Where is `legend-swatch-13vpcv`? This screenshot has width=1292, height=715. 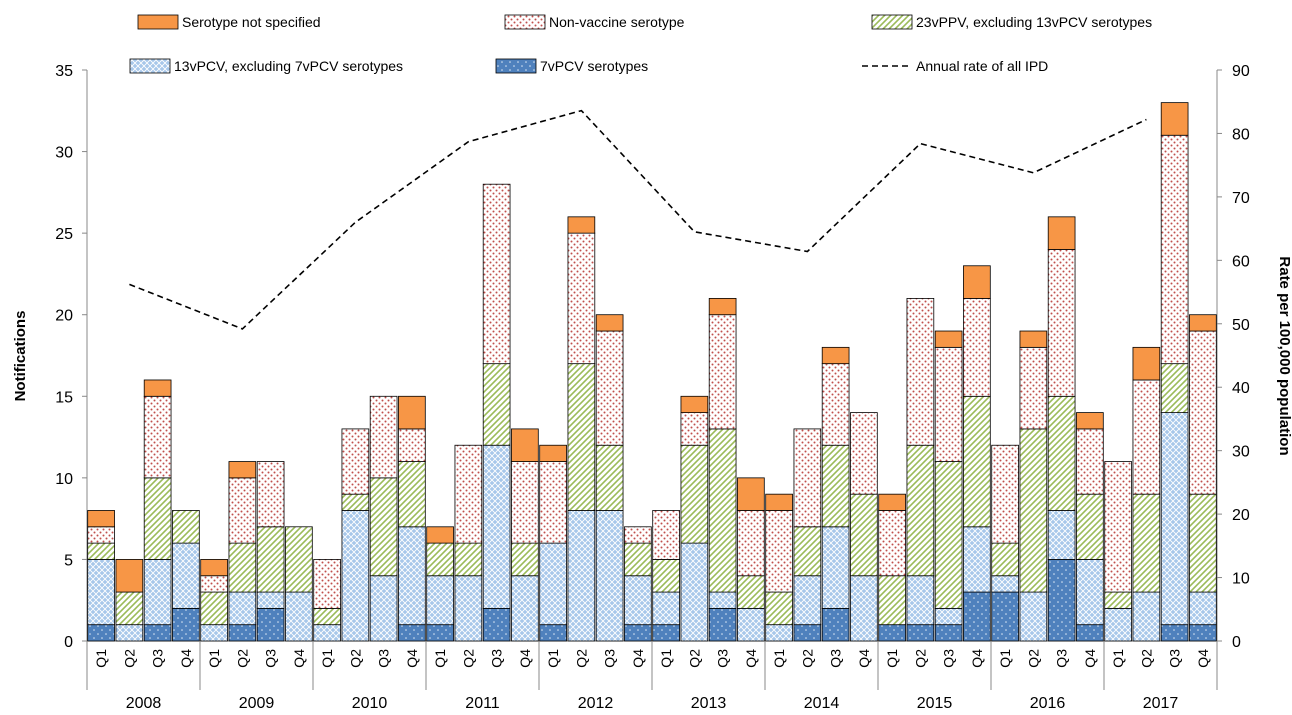
legend-swatch-13vpcv is located at coordinates (150, 66).